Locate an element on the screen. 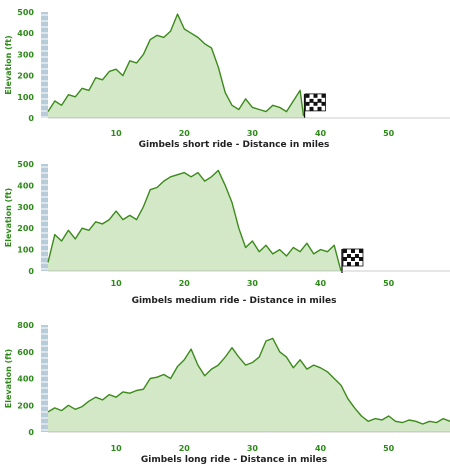 The height and width of the screenshot is (470, 450). y-tick-label: 600 is located at coordinates (25, 352).